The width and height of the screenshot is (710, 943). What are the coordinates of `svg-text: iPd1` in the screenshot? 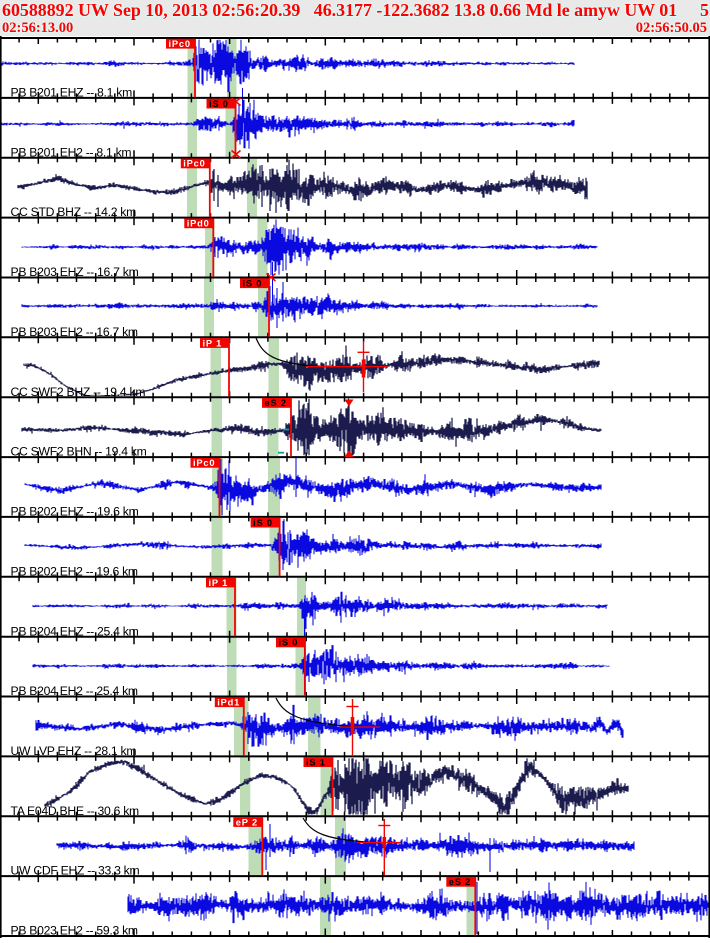 It's located at (228, 703).